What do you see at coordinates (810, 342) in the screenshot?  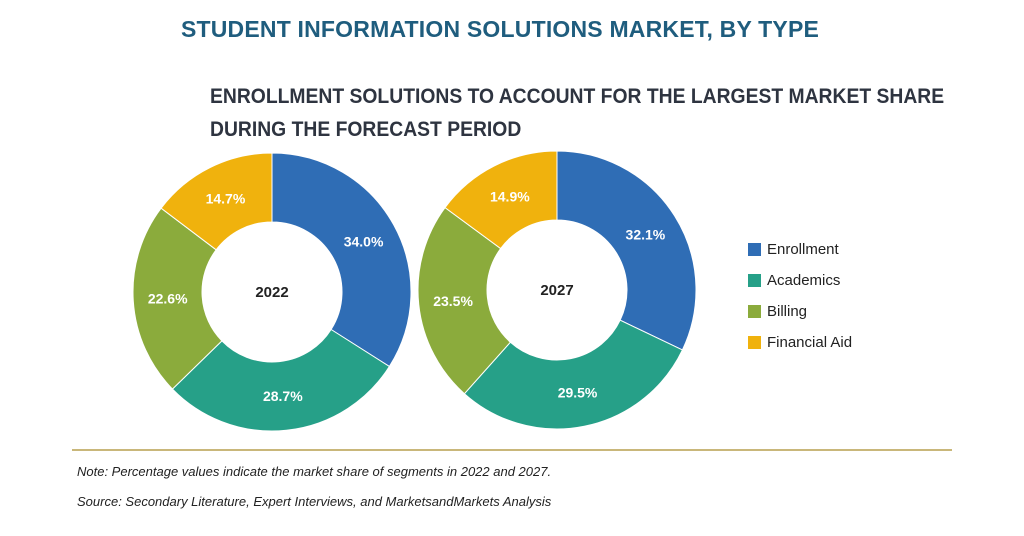 I see `legend-label-financial-aid: Financial Aid` at bounding box center [810, 342].